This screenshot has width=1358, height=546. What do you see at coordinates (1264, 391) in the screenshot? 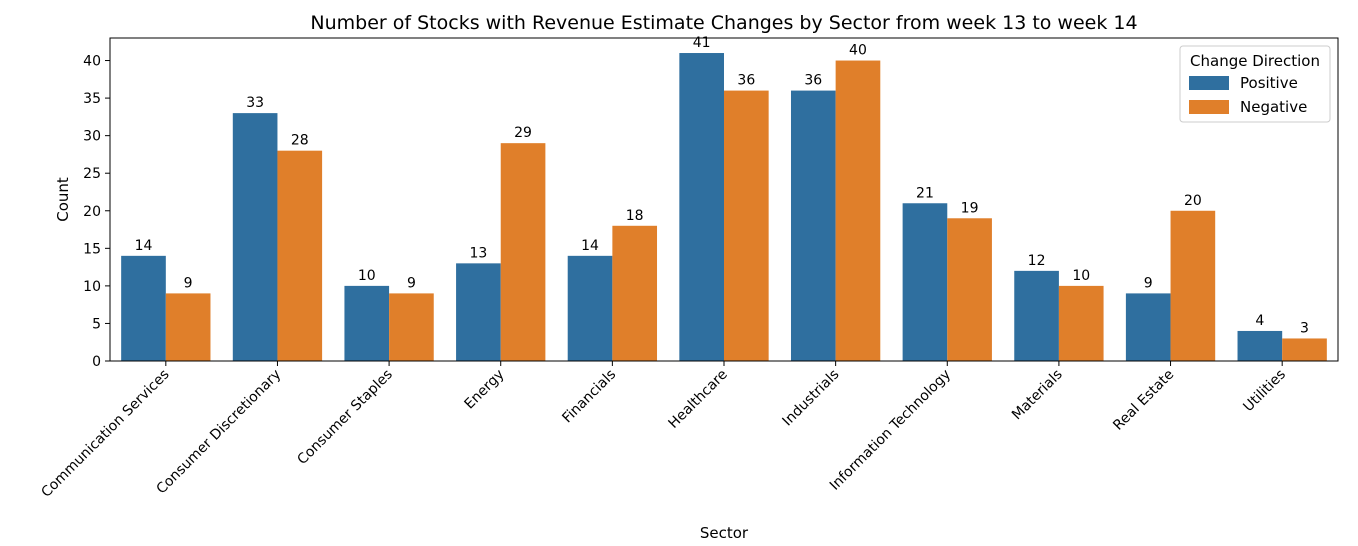
I see `x-tick-label: Utilities` at bounding box center [1264, 391].